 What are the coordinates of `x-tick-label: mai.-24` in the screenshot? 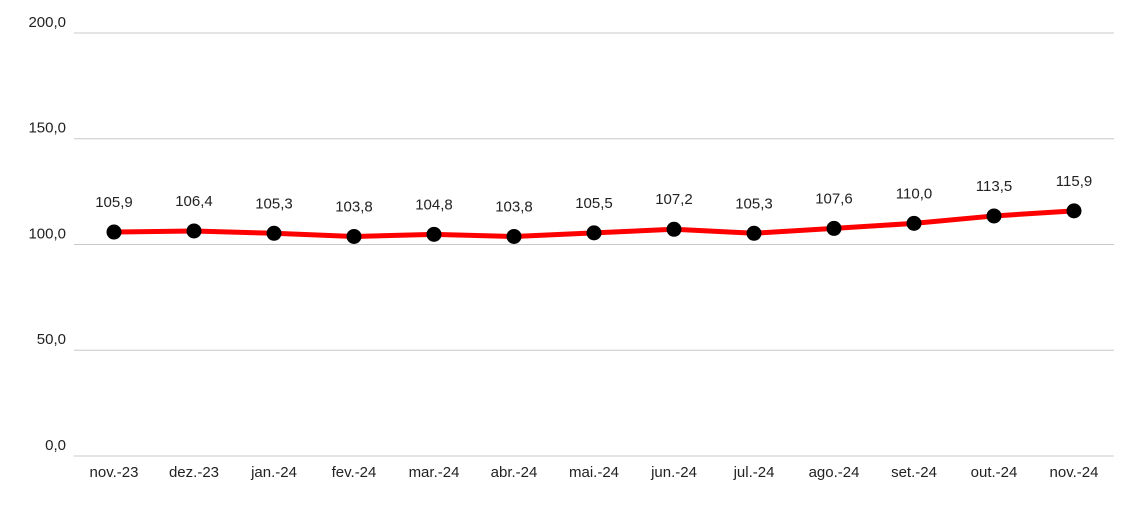 It's located at (594, 472).